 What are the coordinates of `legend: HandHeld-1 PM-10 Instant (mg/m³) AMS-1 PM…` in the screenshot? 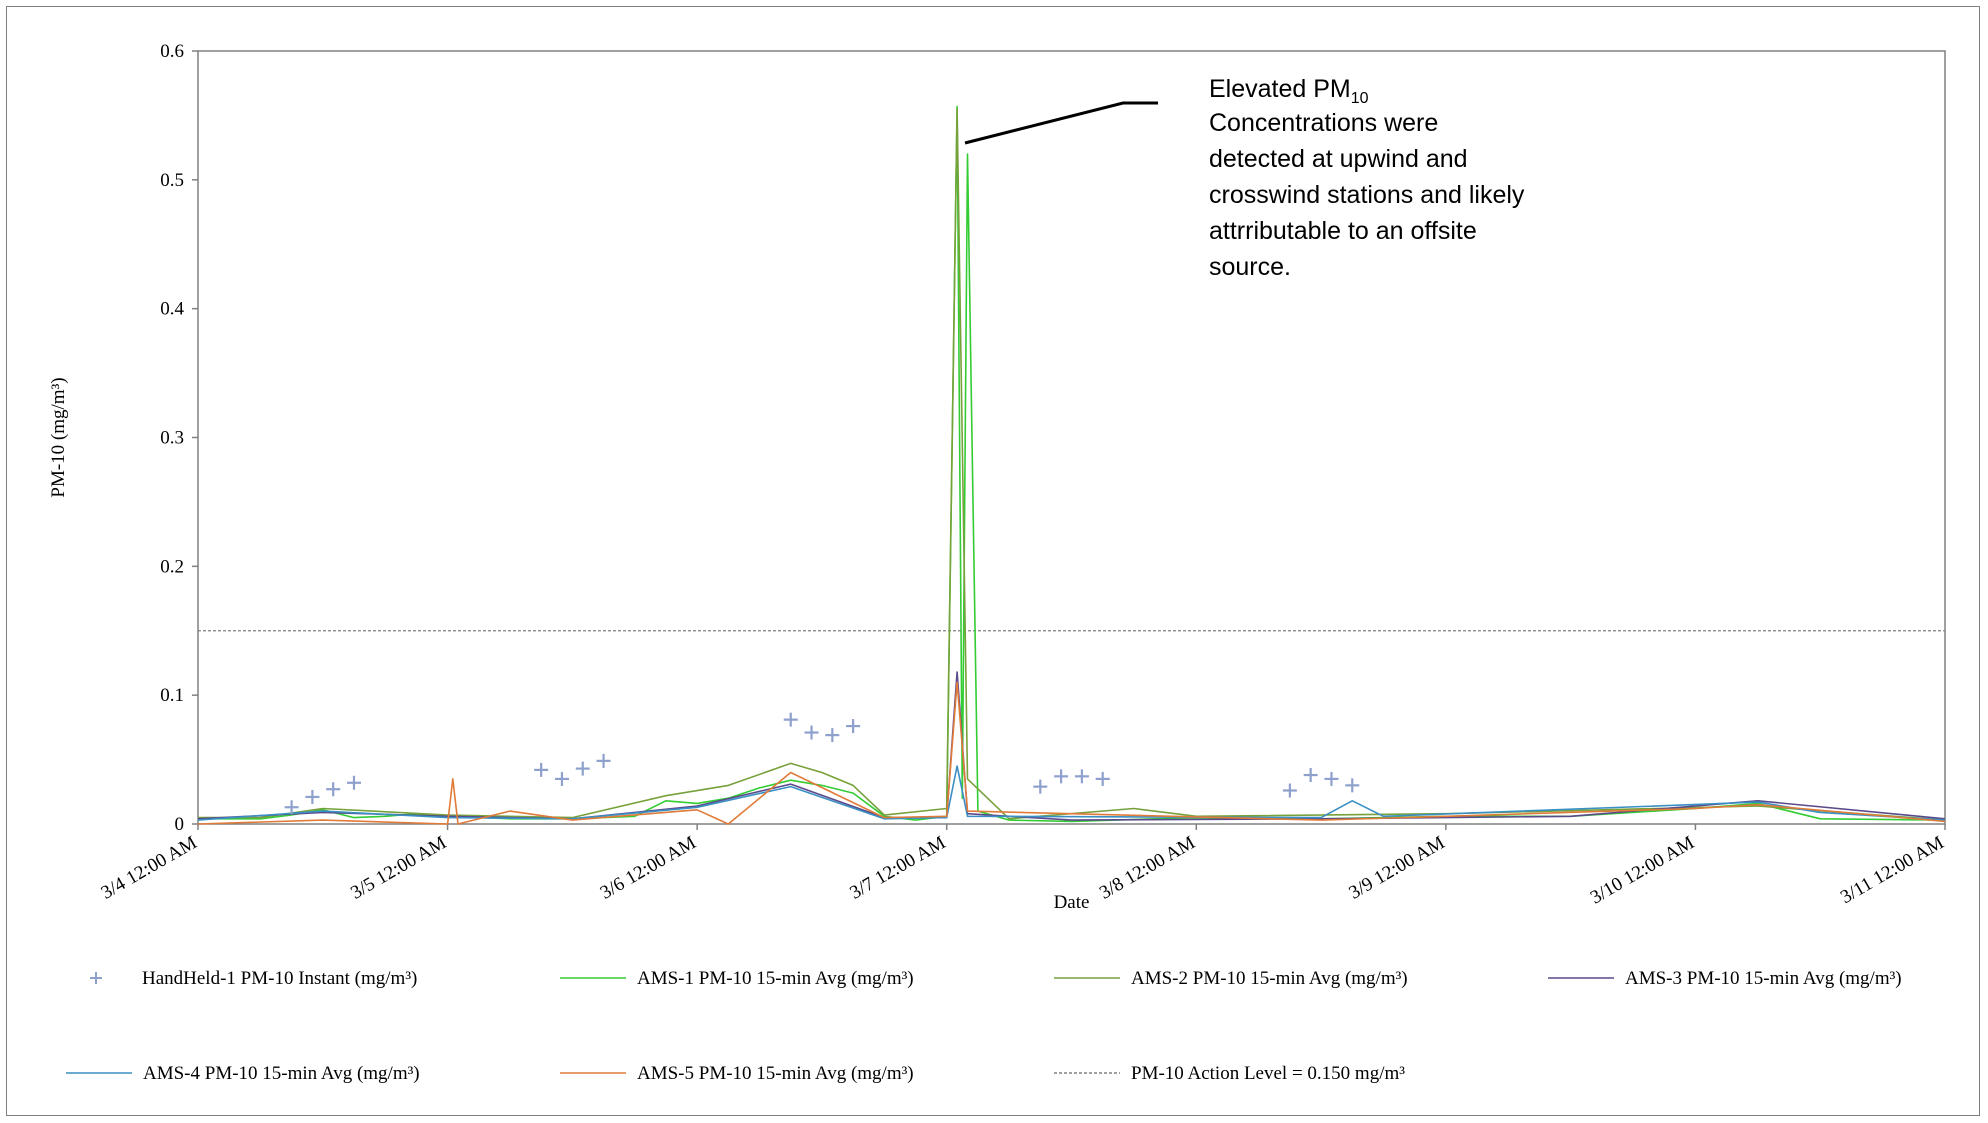 It's located at (984, 1026).